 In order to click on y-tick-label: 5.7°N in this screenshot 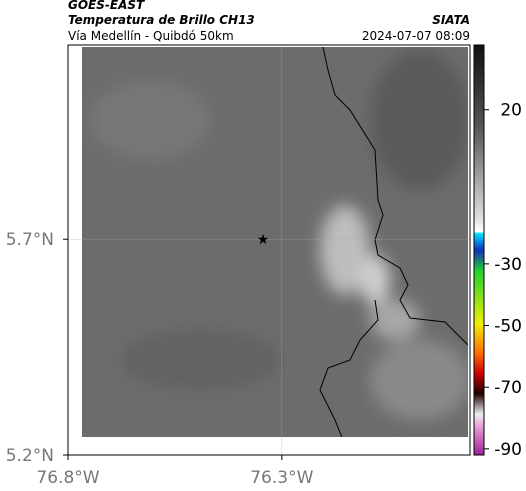, I will do `click(30, 240)`.